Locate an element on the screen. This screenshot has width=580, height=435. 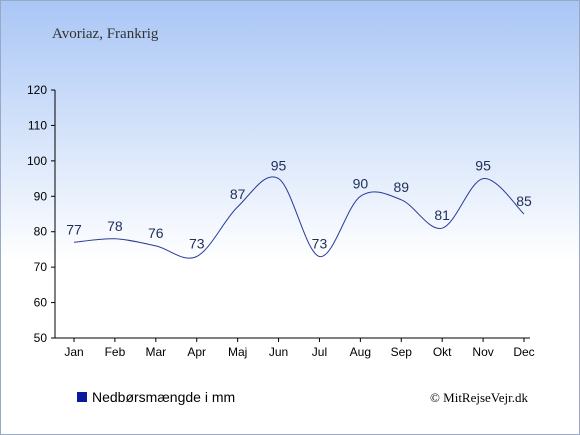
y-tick-label: 60 is located at coordinates (41, 303).